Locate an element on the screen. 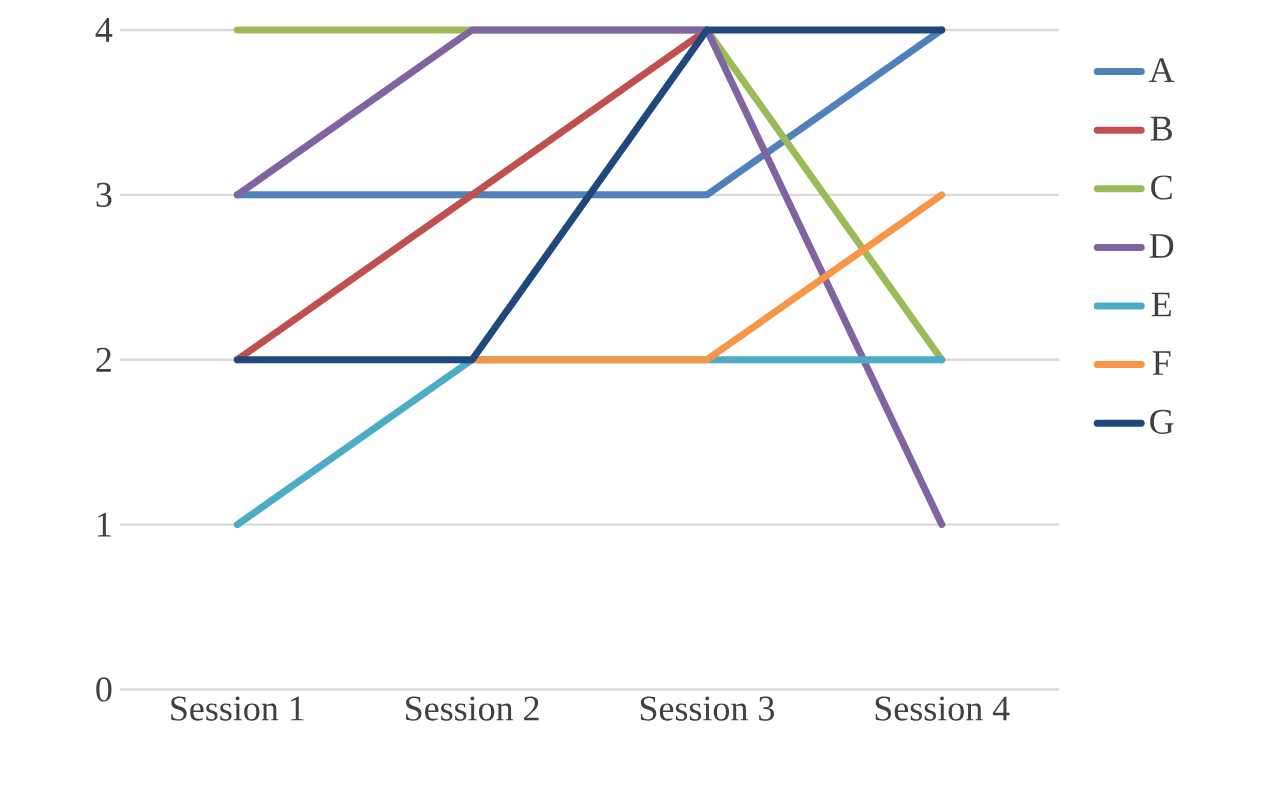  y-tick-label: 4 is located at coordinates (104, 29).